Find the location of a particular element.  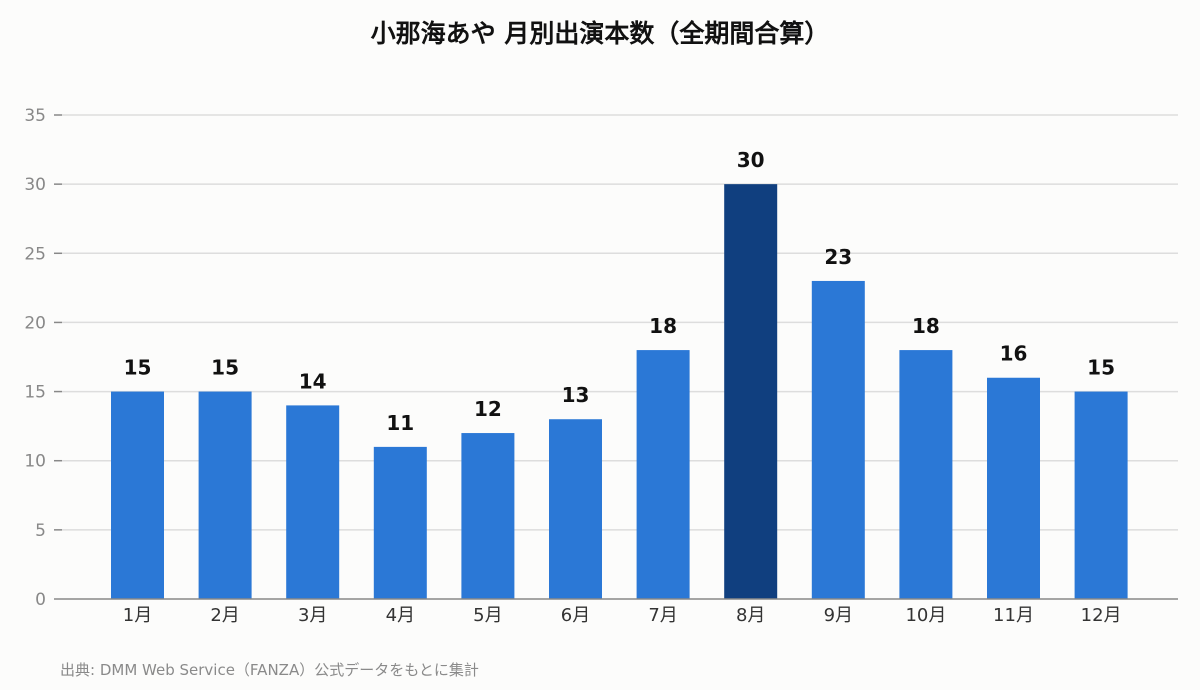

y-tick-label: 15 is located at coordinates (35, 393).